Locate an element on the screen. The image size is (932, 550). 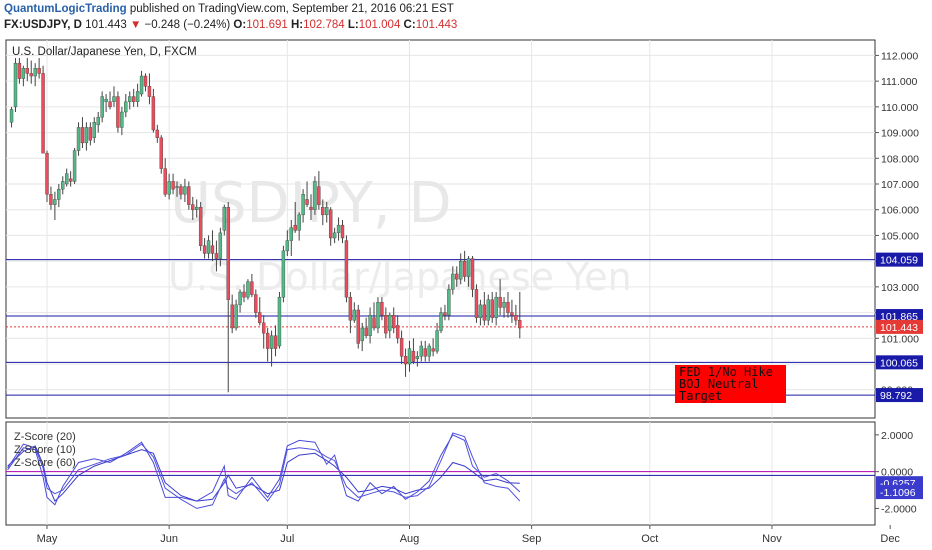
level-badge-label: 104.059 is located at coordinates (899, 261).